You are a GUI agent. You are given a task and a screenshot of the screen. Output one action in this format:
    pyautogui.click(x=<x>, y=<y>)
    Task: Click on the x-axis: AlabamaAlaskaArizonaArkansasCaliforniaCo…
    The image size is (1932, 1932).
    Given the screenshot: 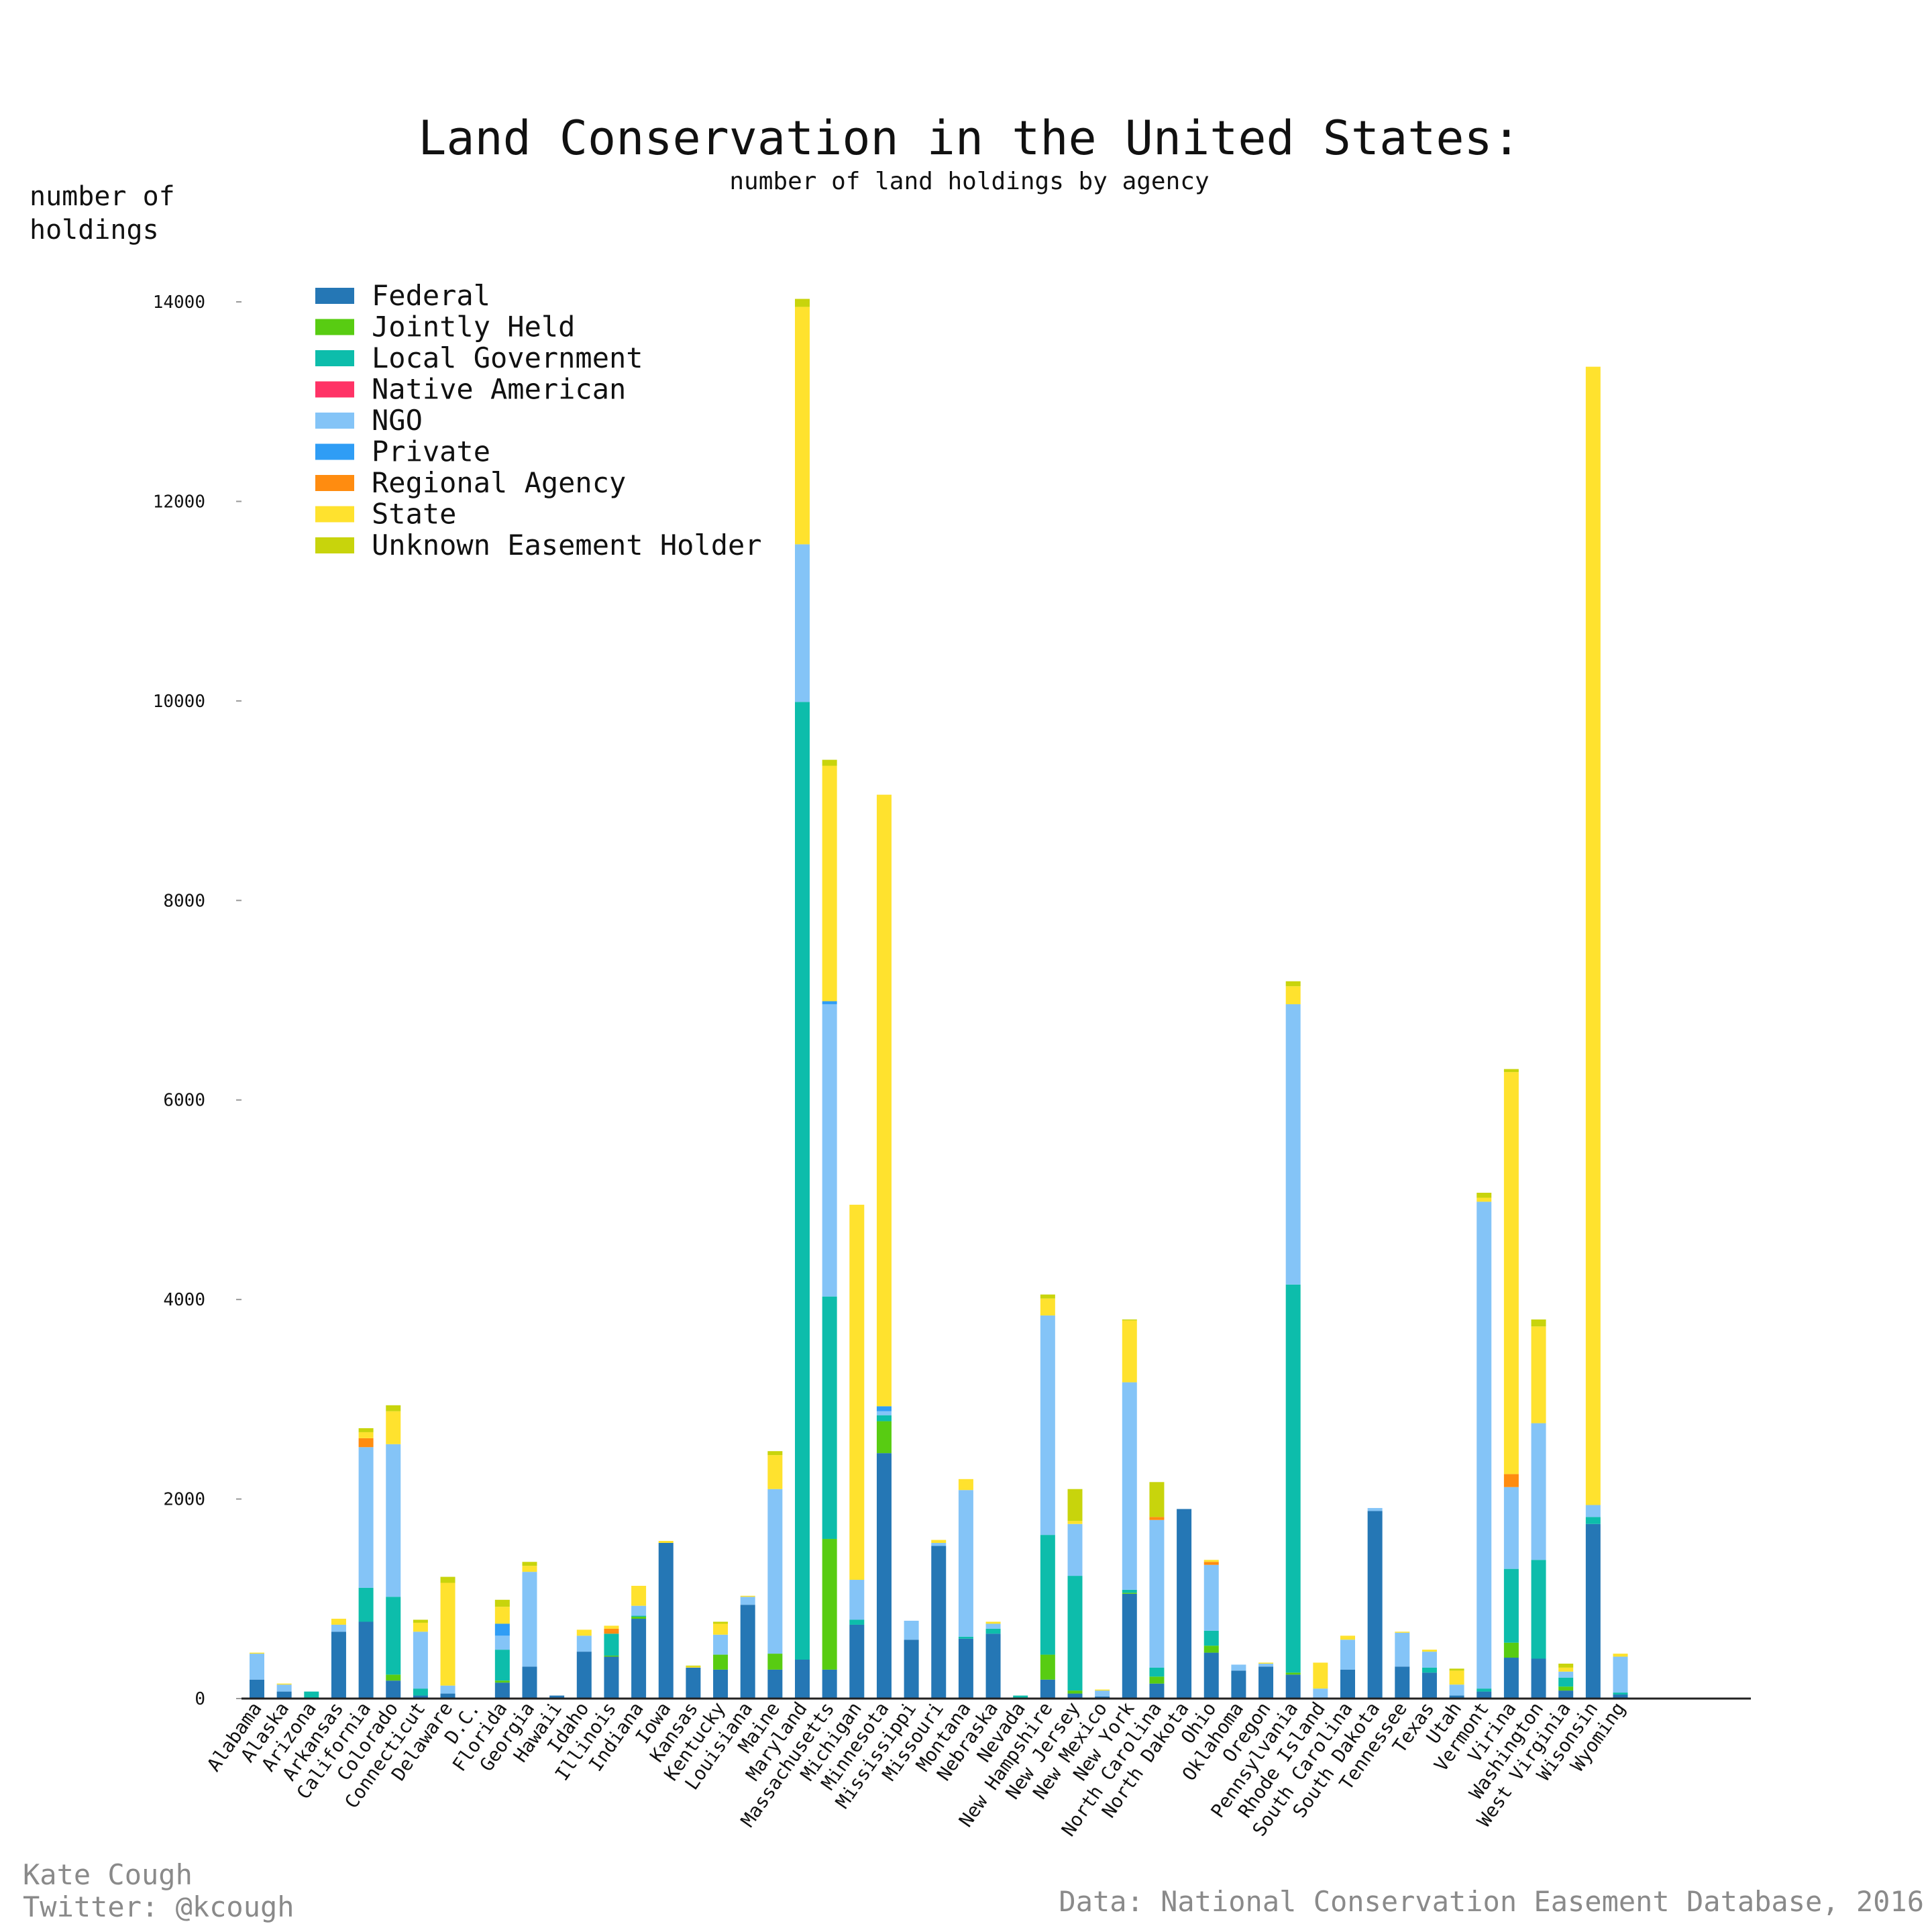 What is the action you would take?
    pyautogui.click(x=916, y=1769)
    